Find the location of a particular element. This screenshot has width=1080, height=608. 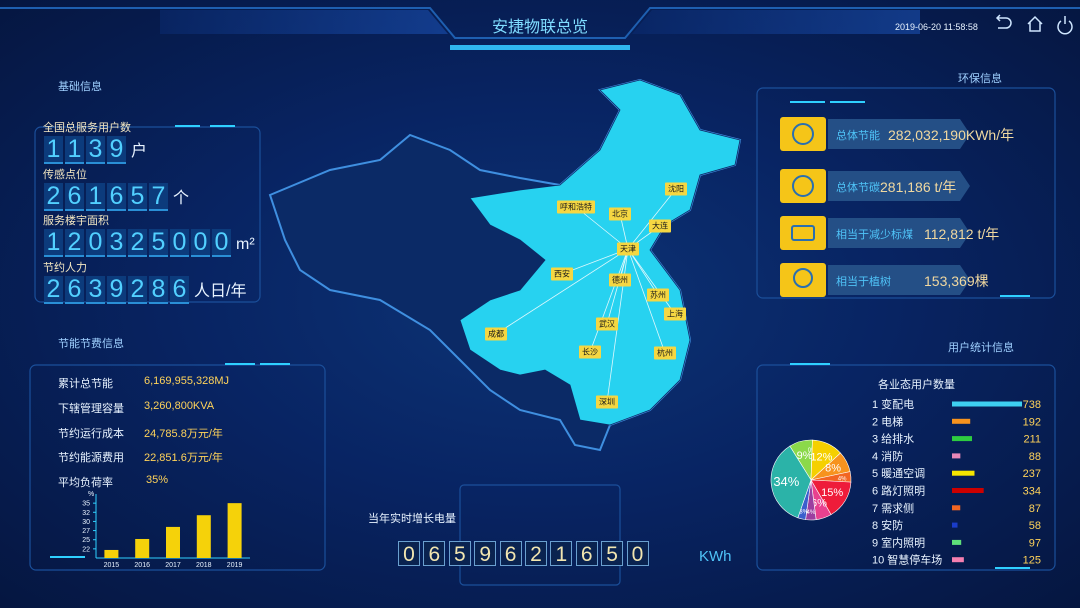

map-region is located at coordinates (600, 252).